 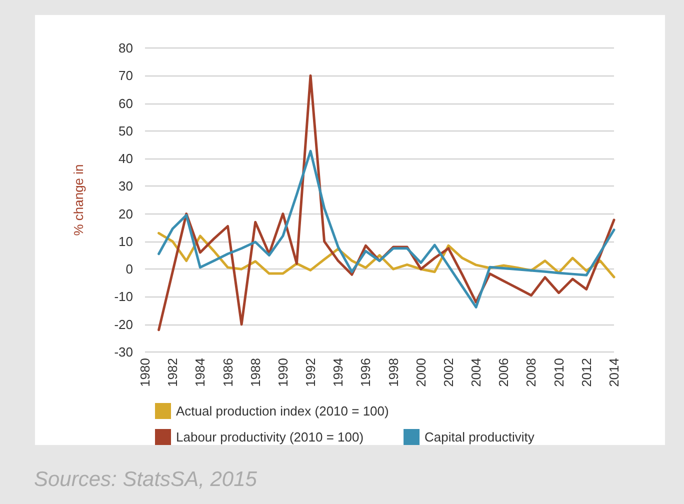 I want to click on y-tick-label: 60, so click(x=125, y=103).